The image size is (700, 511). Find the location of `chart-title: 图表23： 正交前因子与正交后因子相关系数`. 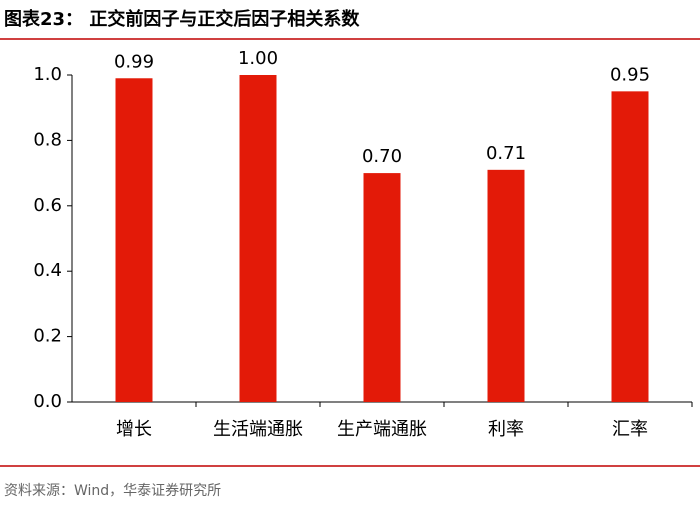

chart-title: 图表23： 正交前因子与正交后因子相关系数 is located at coordinates (182, 19).